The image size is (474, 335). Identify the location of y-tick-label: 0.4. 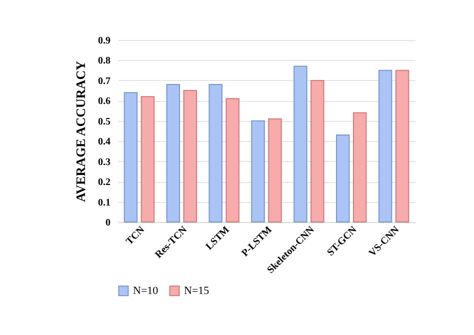
(104, 142).